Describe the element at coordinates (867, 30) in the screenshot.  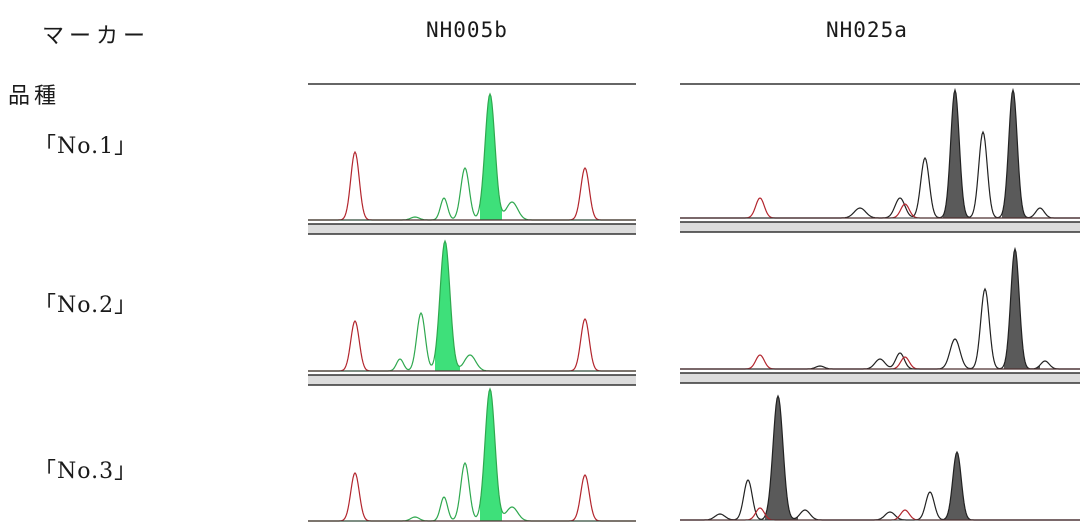
I see `marker-nh025a-label: NH025a` at that location.